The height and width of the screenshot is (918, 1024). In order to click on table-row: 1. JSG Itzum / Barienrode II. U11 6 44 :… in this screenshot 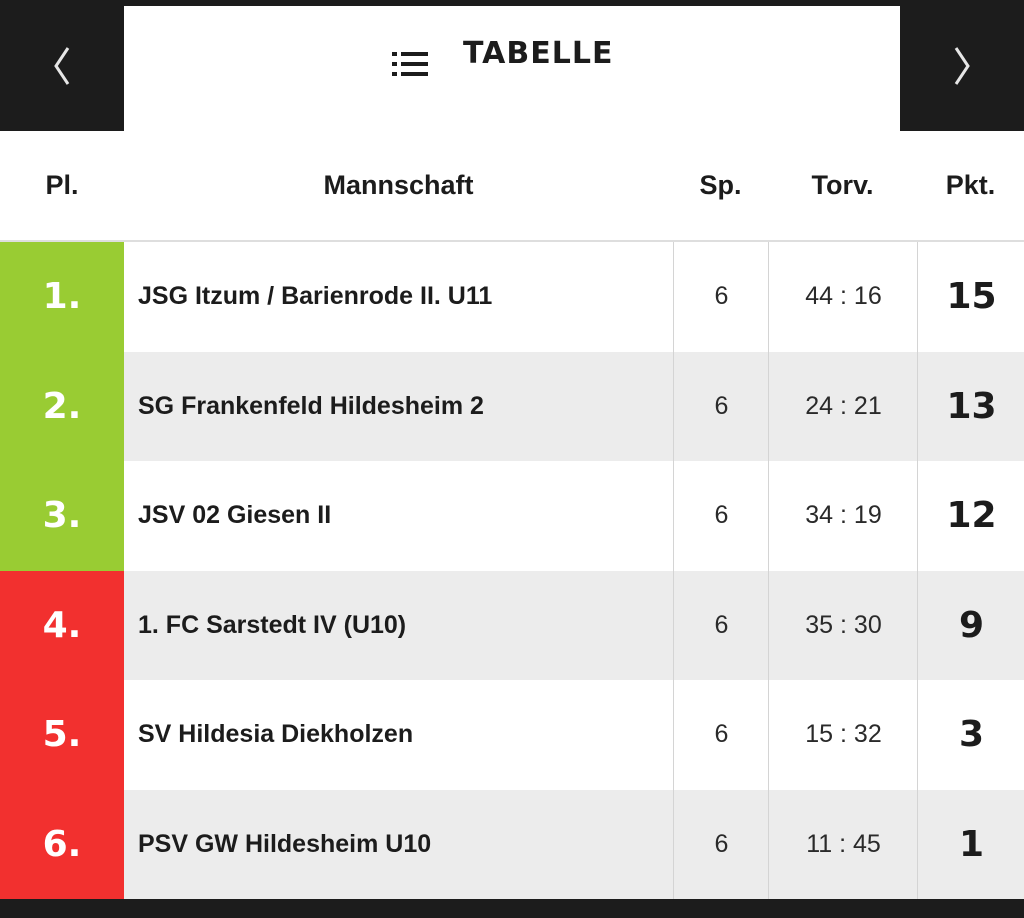, I will do `click(512, 297)`.